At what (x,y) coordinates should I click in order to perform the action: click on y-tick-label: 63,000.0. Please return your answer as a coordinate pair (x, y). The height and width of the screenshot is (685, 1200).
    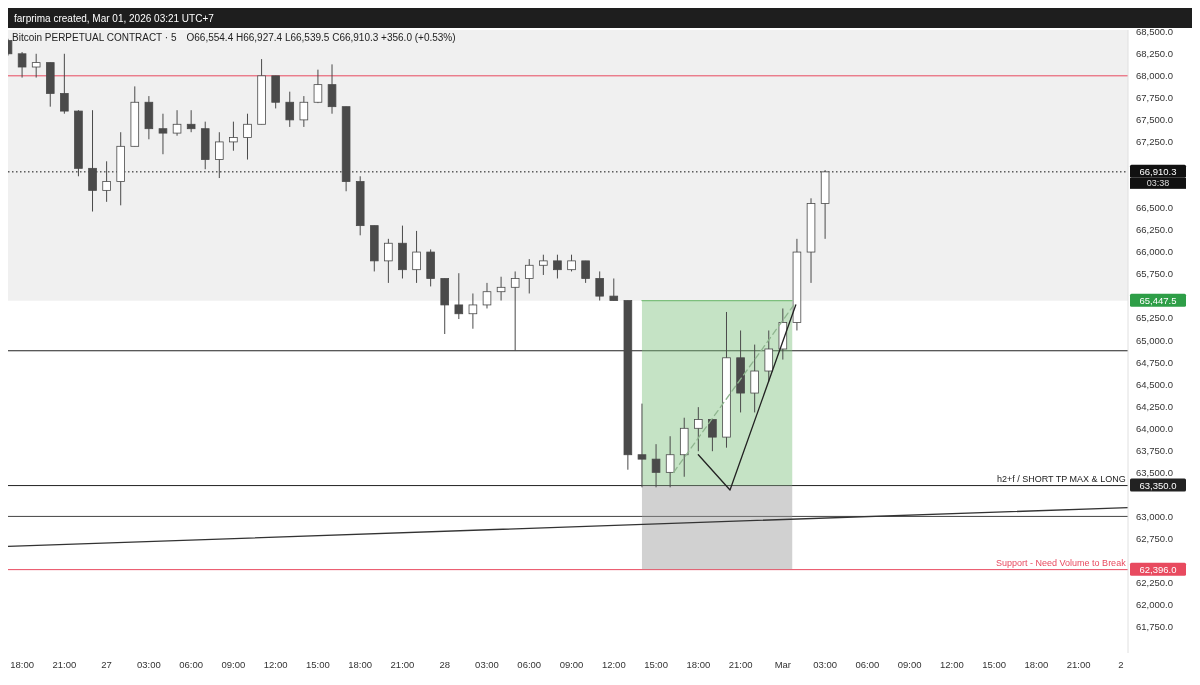
    Looking at the image, I should click on (1154, 516).